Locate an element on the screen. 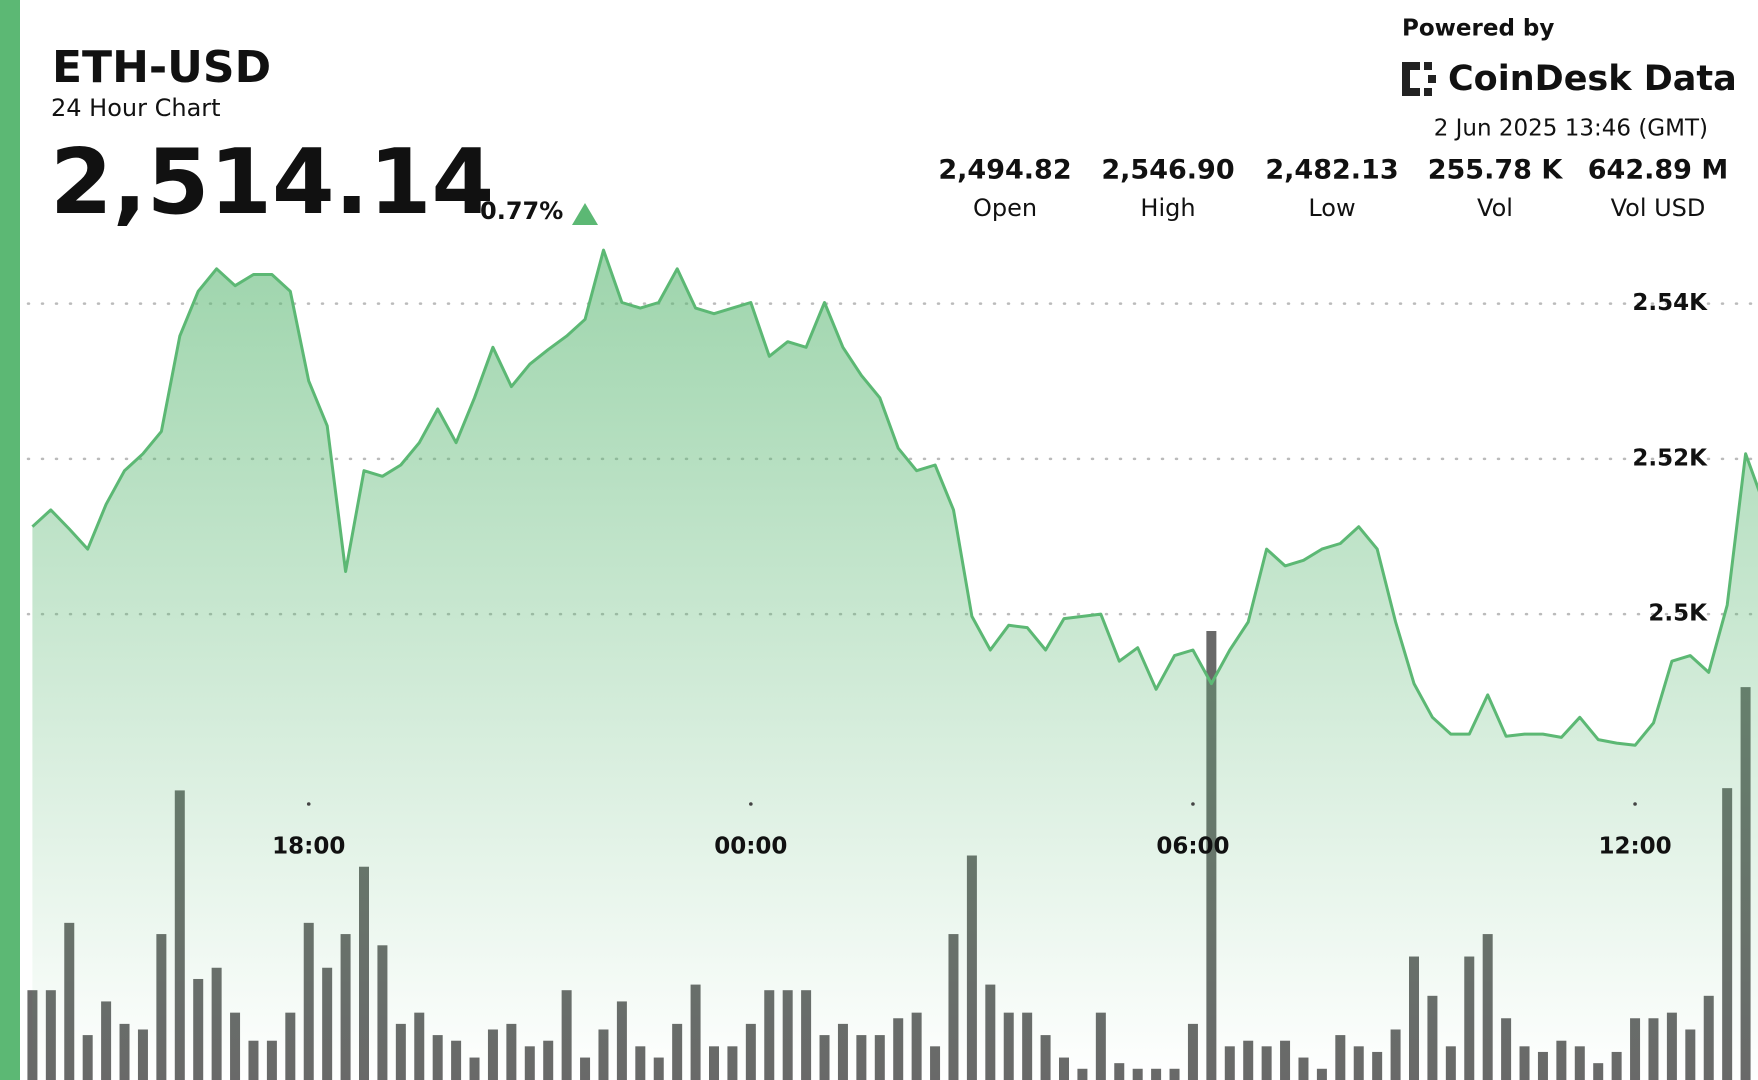  y-tick-label: 2.54K is located at coordinates (1670, 303).